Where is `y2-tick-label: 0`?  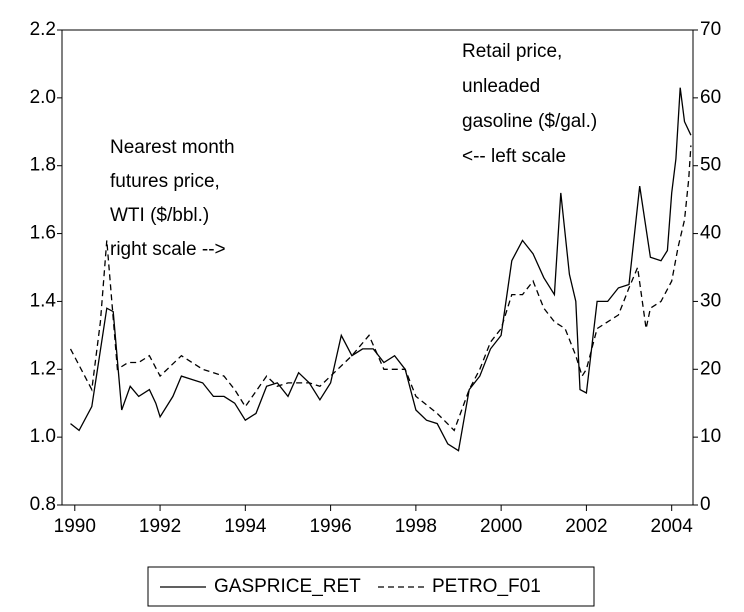
y2-tick-label: 0 is located at coordinates (705, 504).